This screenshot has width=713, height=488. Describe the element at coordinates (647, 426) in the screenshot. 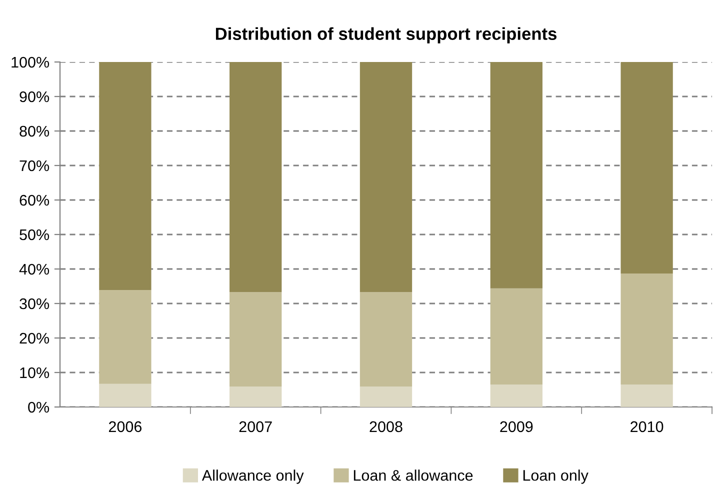

I see `x-tick-label: 2010` at that location.